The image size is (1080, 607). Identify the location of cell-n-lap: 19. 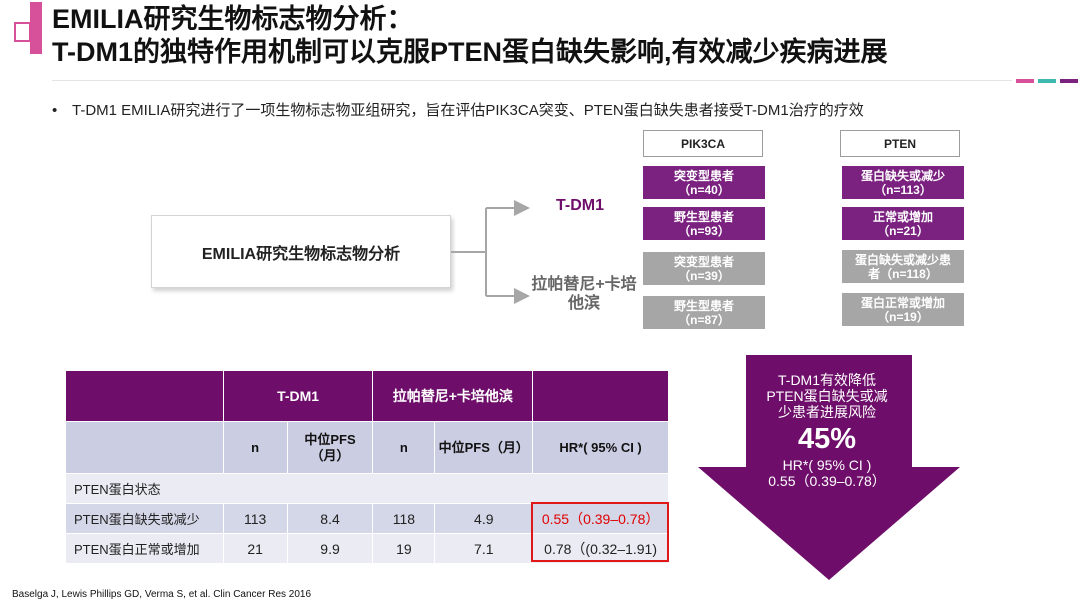
(404, 548).